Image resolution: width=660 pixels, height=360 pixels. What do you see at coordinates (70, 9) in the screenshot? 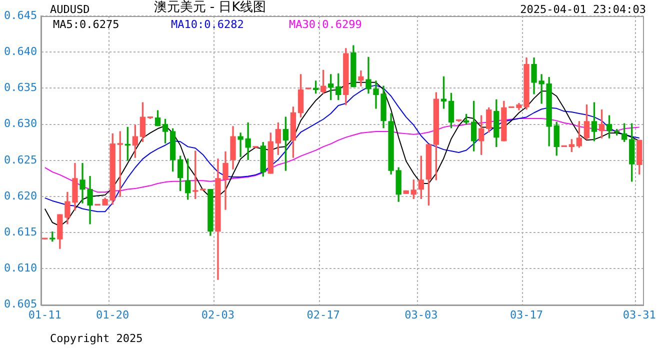
I see `annotation: AUDUSD` at bounding box center [70, 9].